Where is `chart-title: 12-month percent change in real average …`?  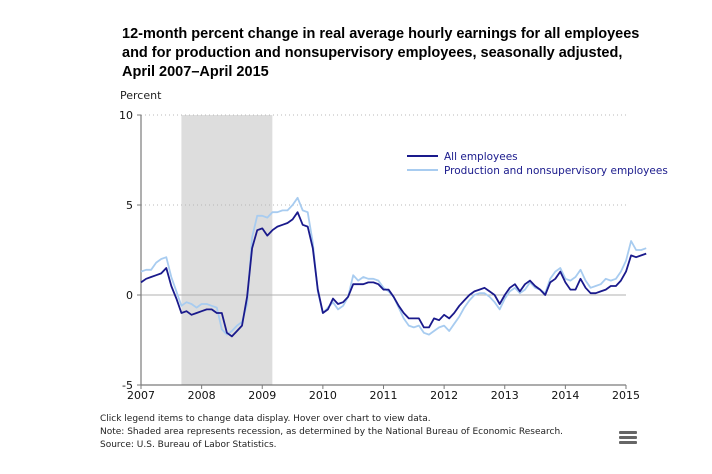
chart-title: 12-month percent change in real average … is located at coordinates (402, 53).